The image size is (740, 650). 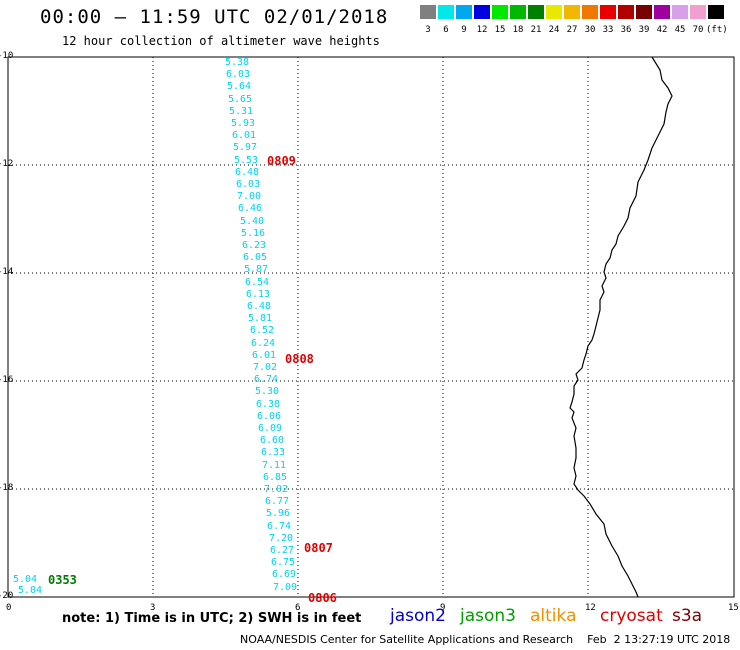 What do you see at coordinates (268, 404) in the screenshot?
I see `wave-height-value: 6.38` at bounding box center [268, 404].